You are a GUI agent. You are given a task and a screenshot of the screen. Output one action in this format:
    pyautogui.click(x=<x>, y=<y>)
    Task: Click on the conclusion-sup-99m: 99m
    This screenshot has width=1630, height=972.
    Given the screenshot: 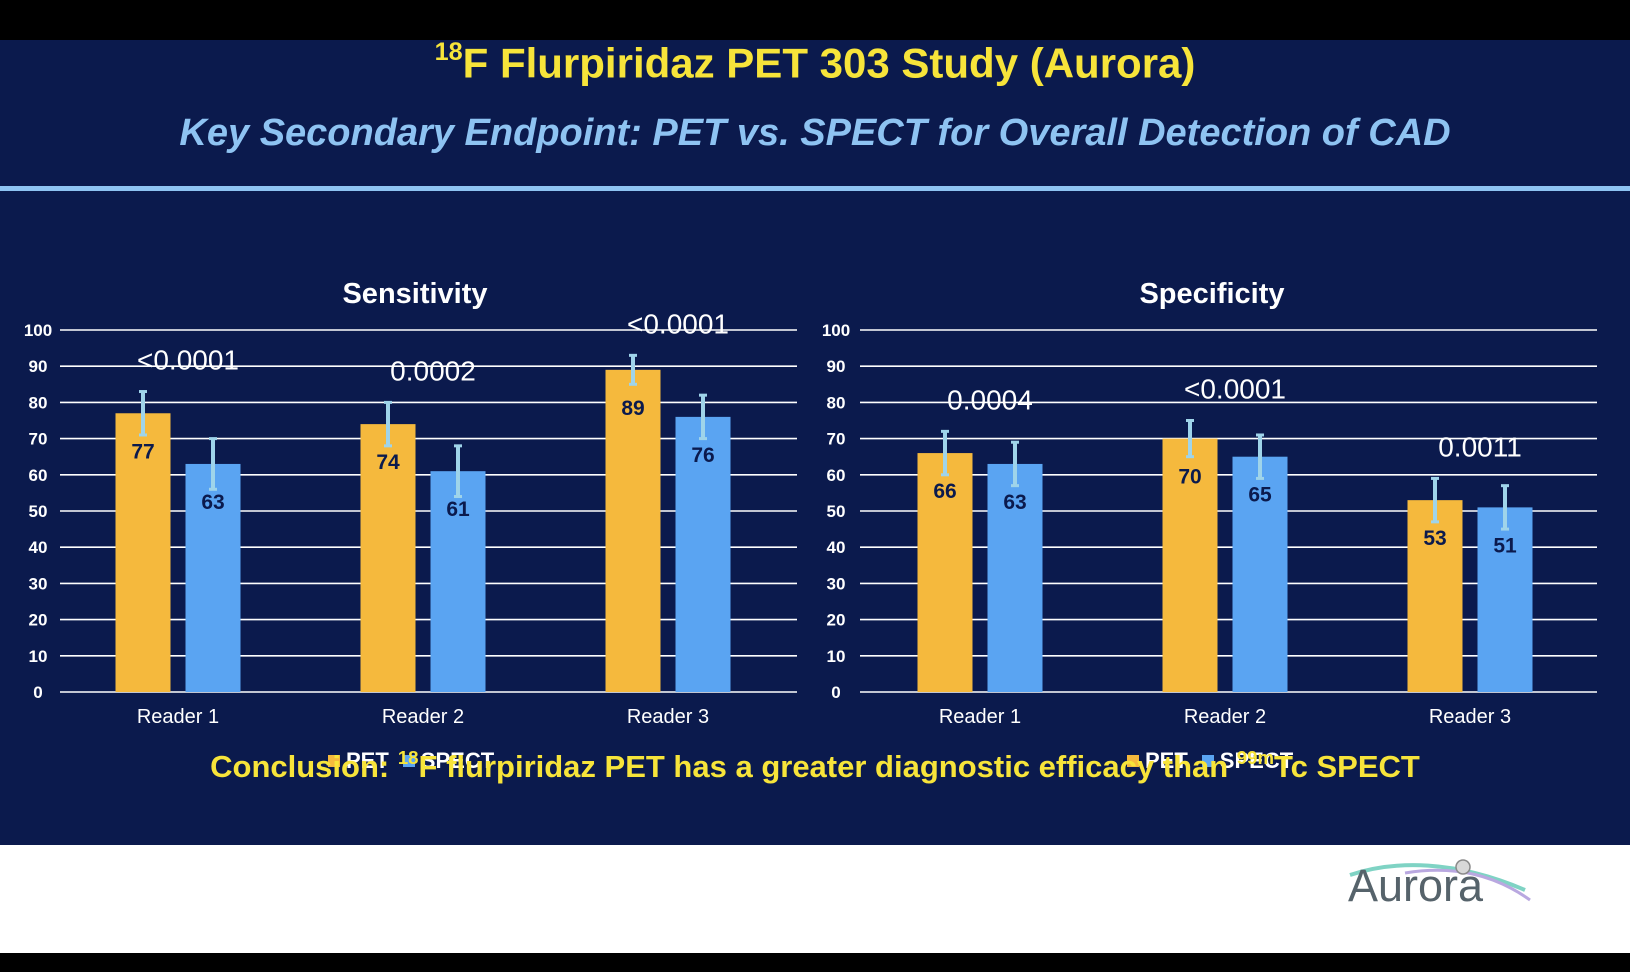 What is the action you would take?
    pyautogui.click(x=1255, y=757)
    